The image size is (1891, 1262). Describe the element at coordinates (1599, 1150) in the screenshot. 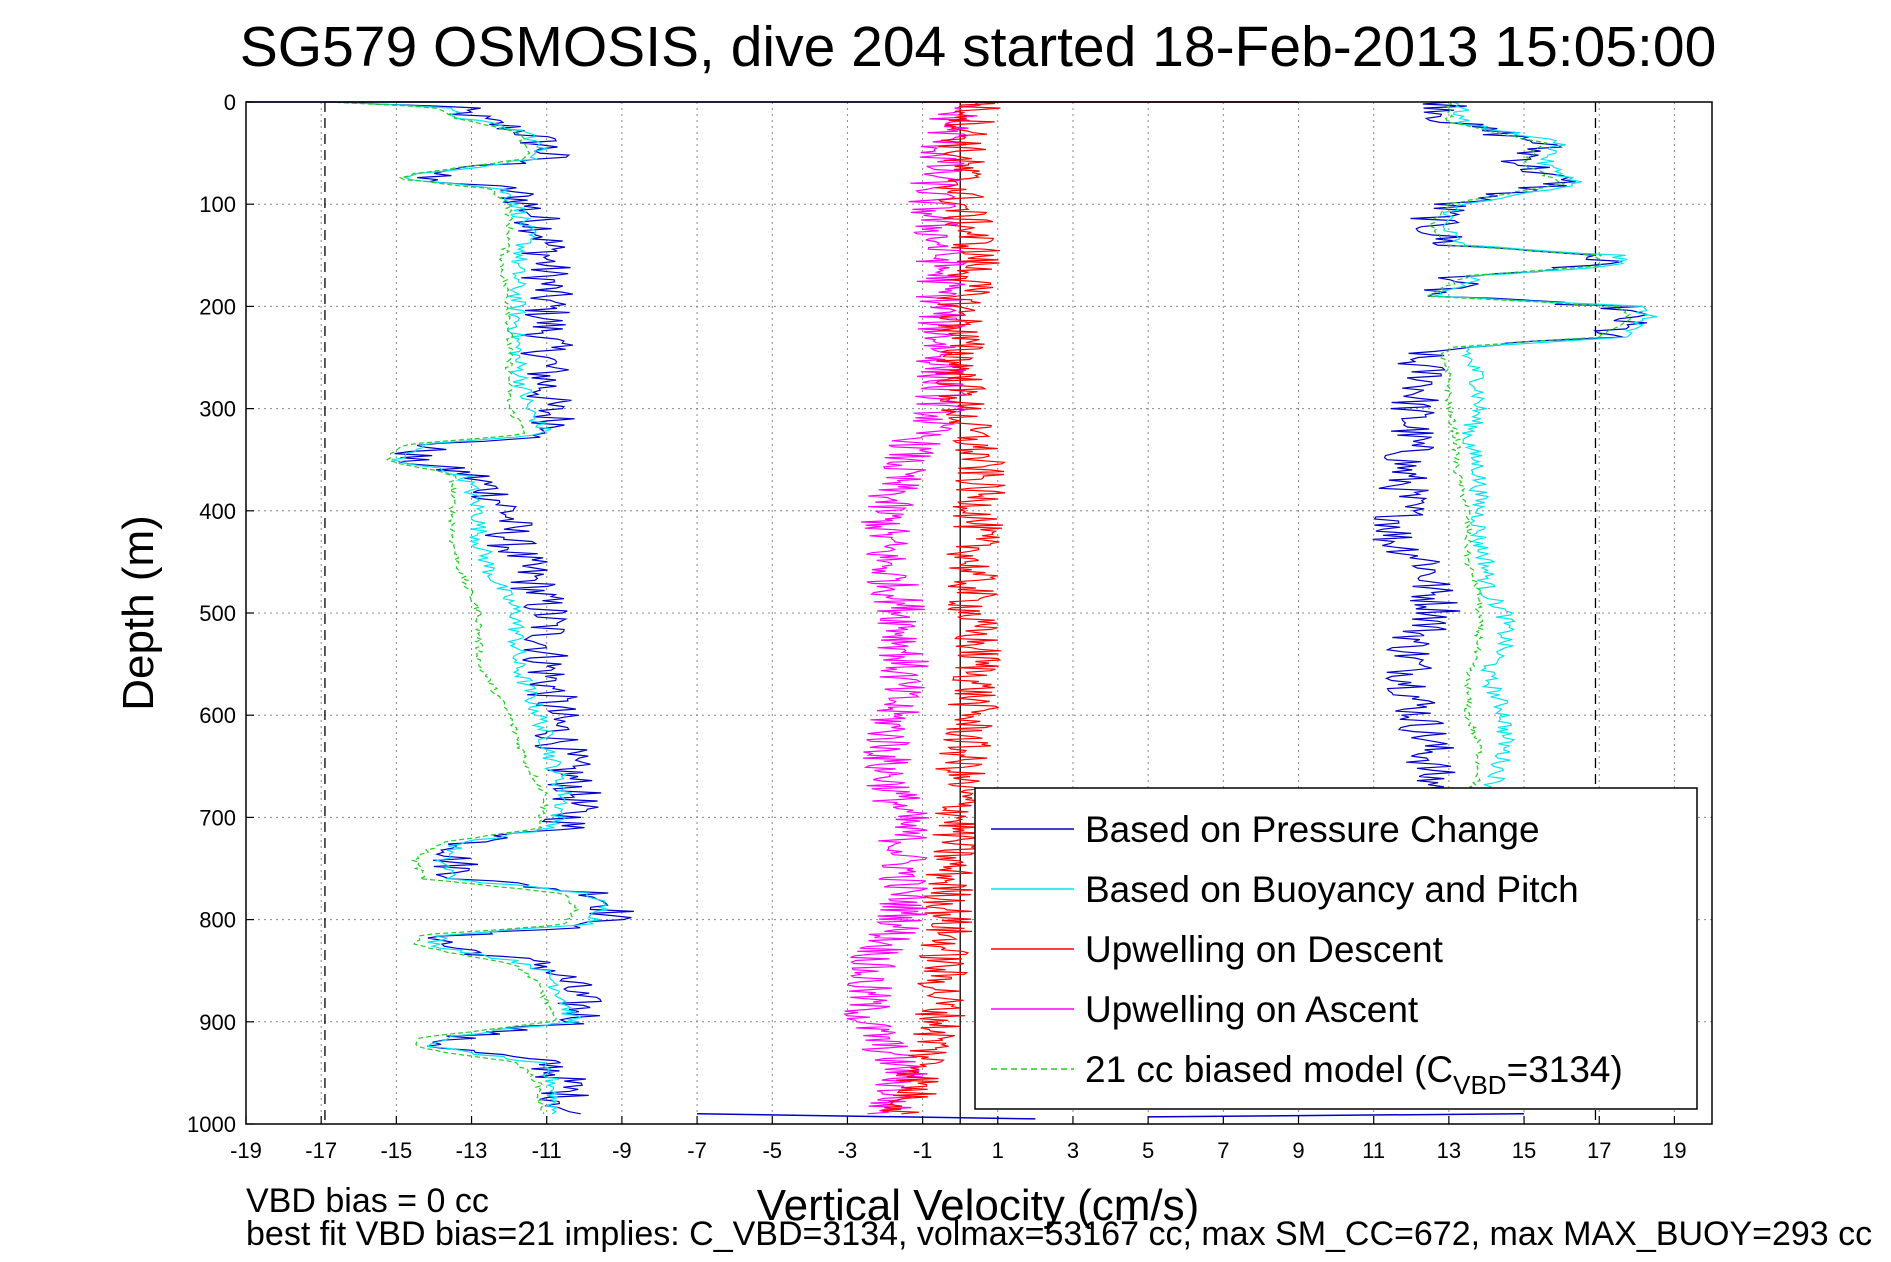

I see `x-tick-label: 17` at that location.